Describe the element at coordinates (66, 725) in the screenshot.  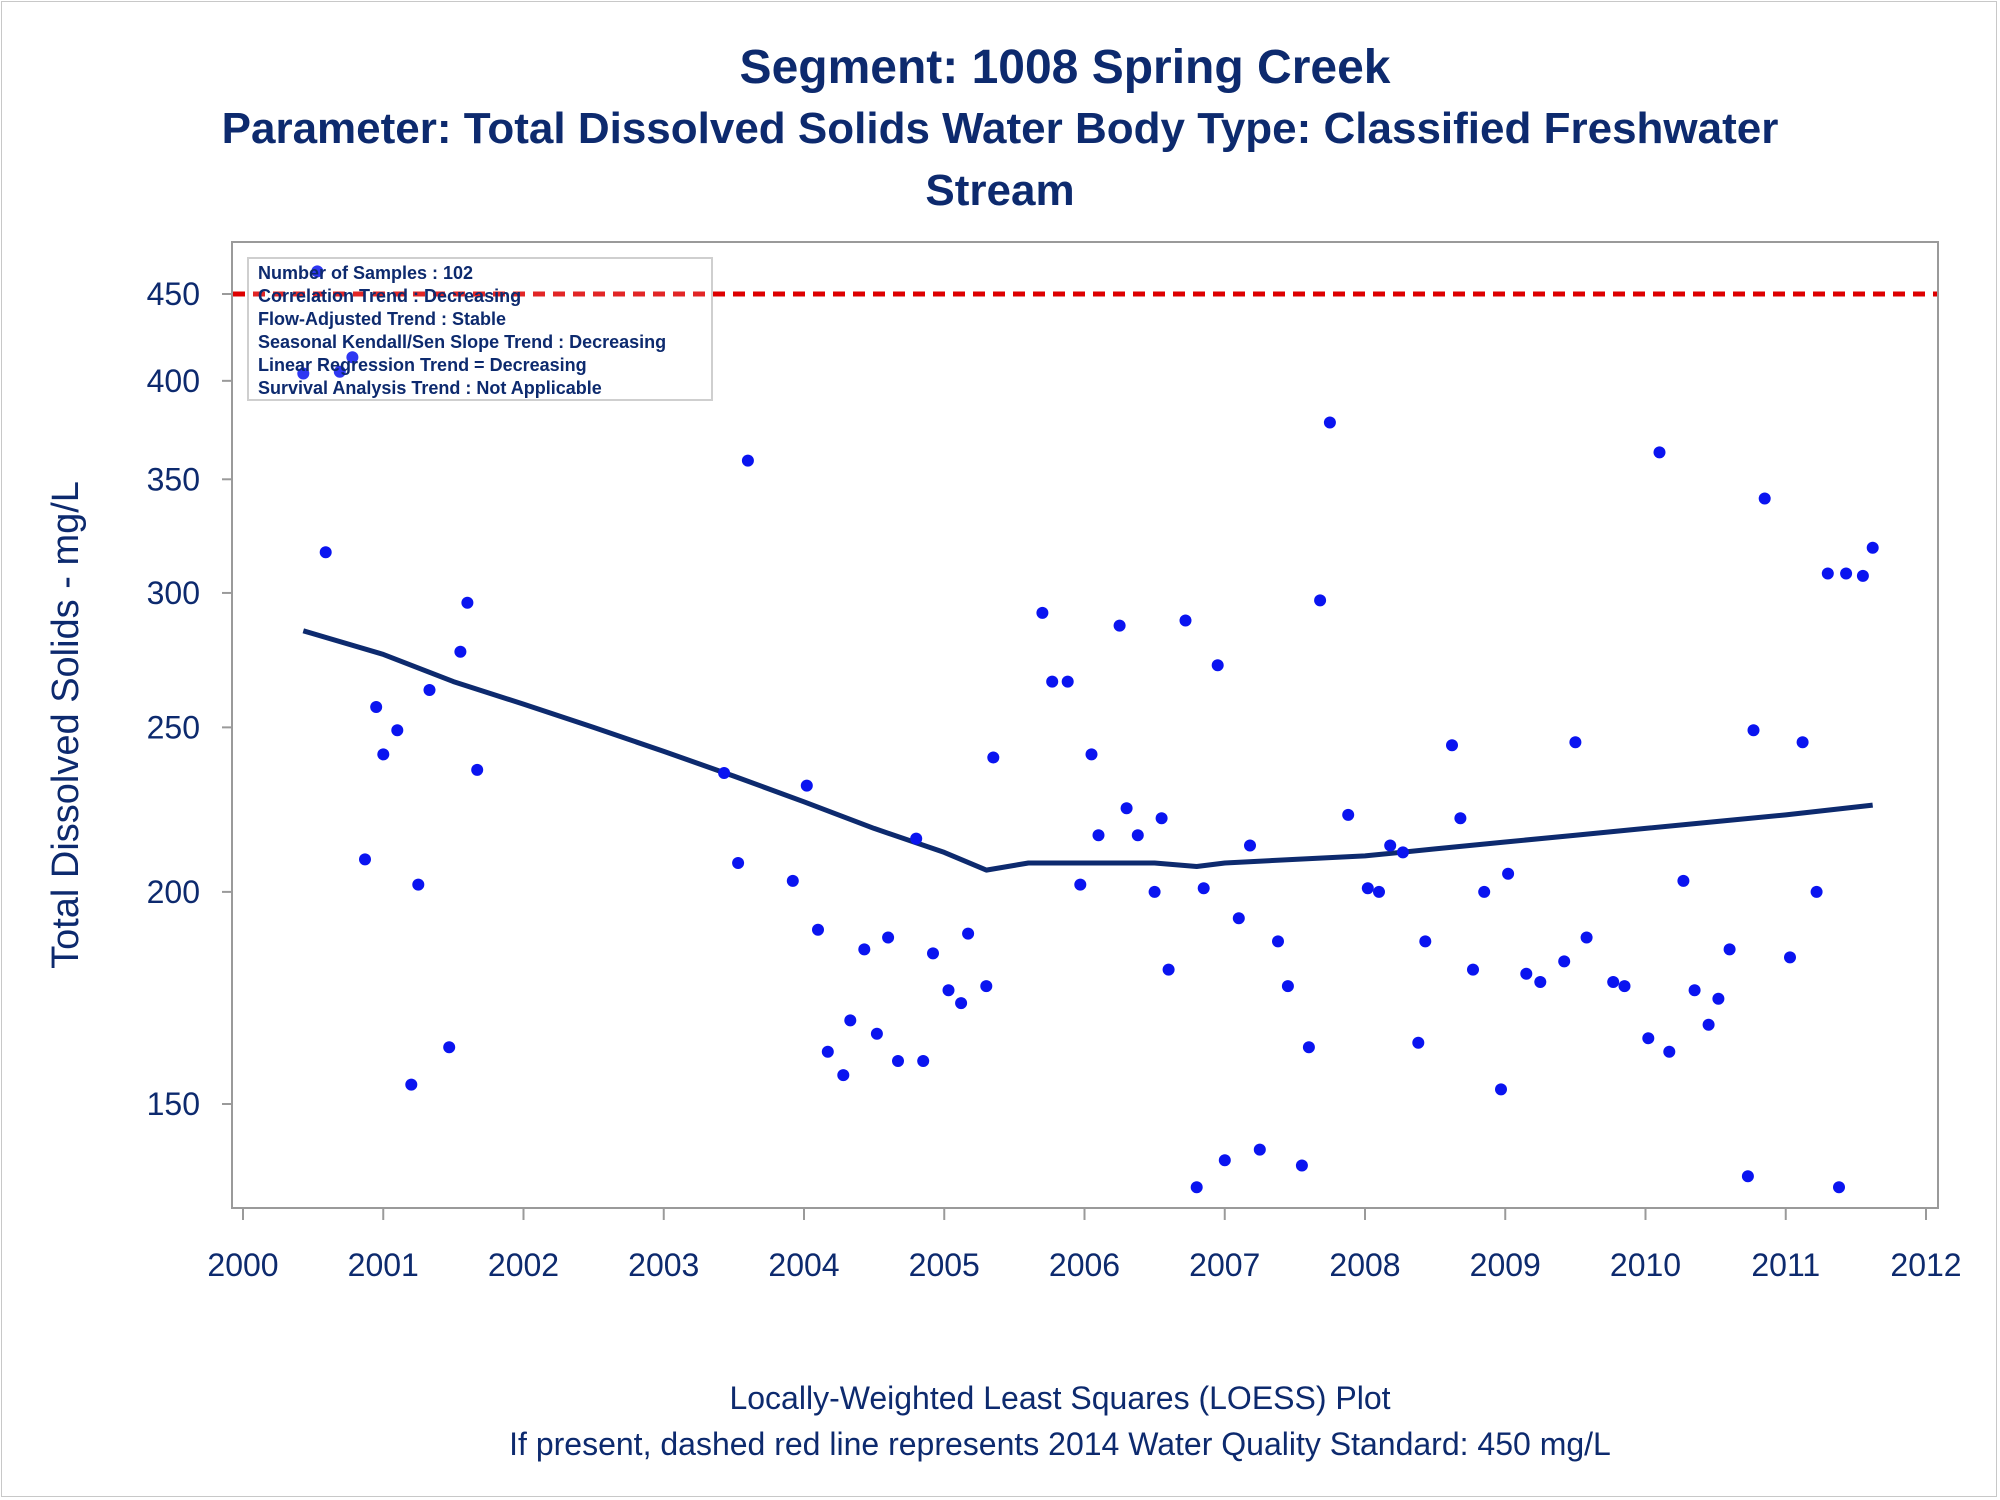
I see `y-axis-title: Total Dissolved Solids - mg/L` at that location.